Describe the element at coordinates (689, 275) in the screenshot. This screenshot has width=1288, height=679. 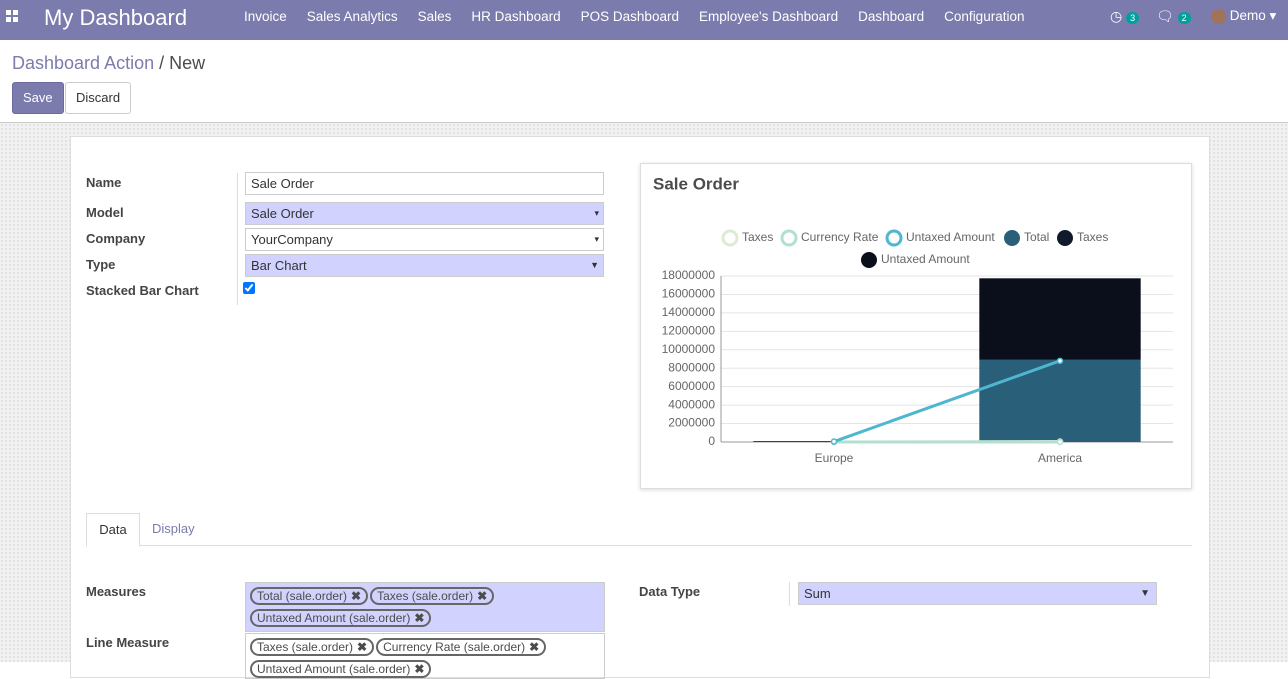
I see `y-tick-label: 18000000` at that location.